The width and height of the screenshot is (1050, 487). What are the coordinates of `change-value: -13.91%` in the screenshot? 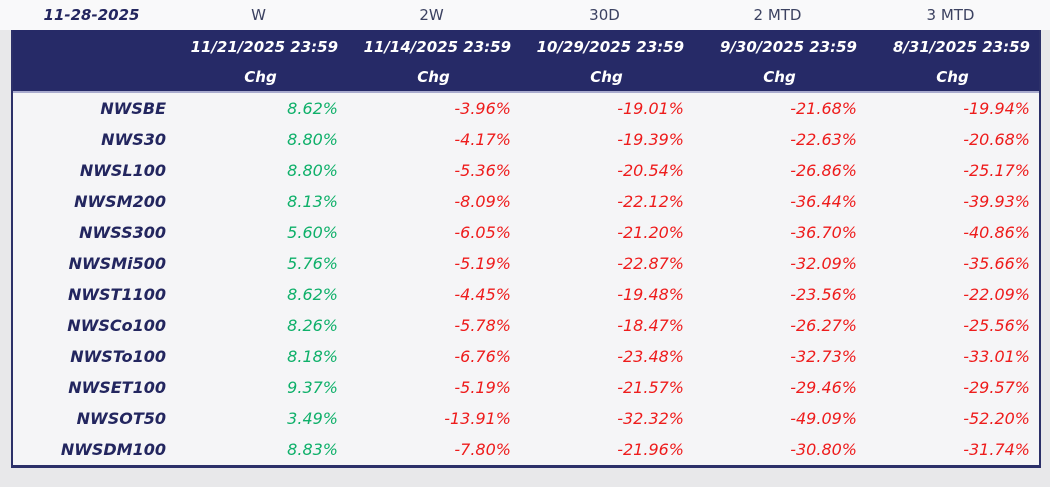 It's located at (477, 418).